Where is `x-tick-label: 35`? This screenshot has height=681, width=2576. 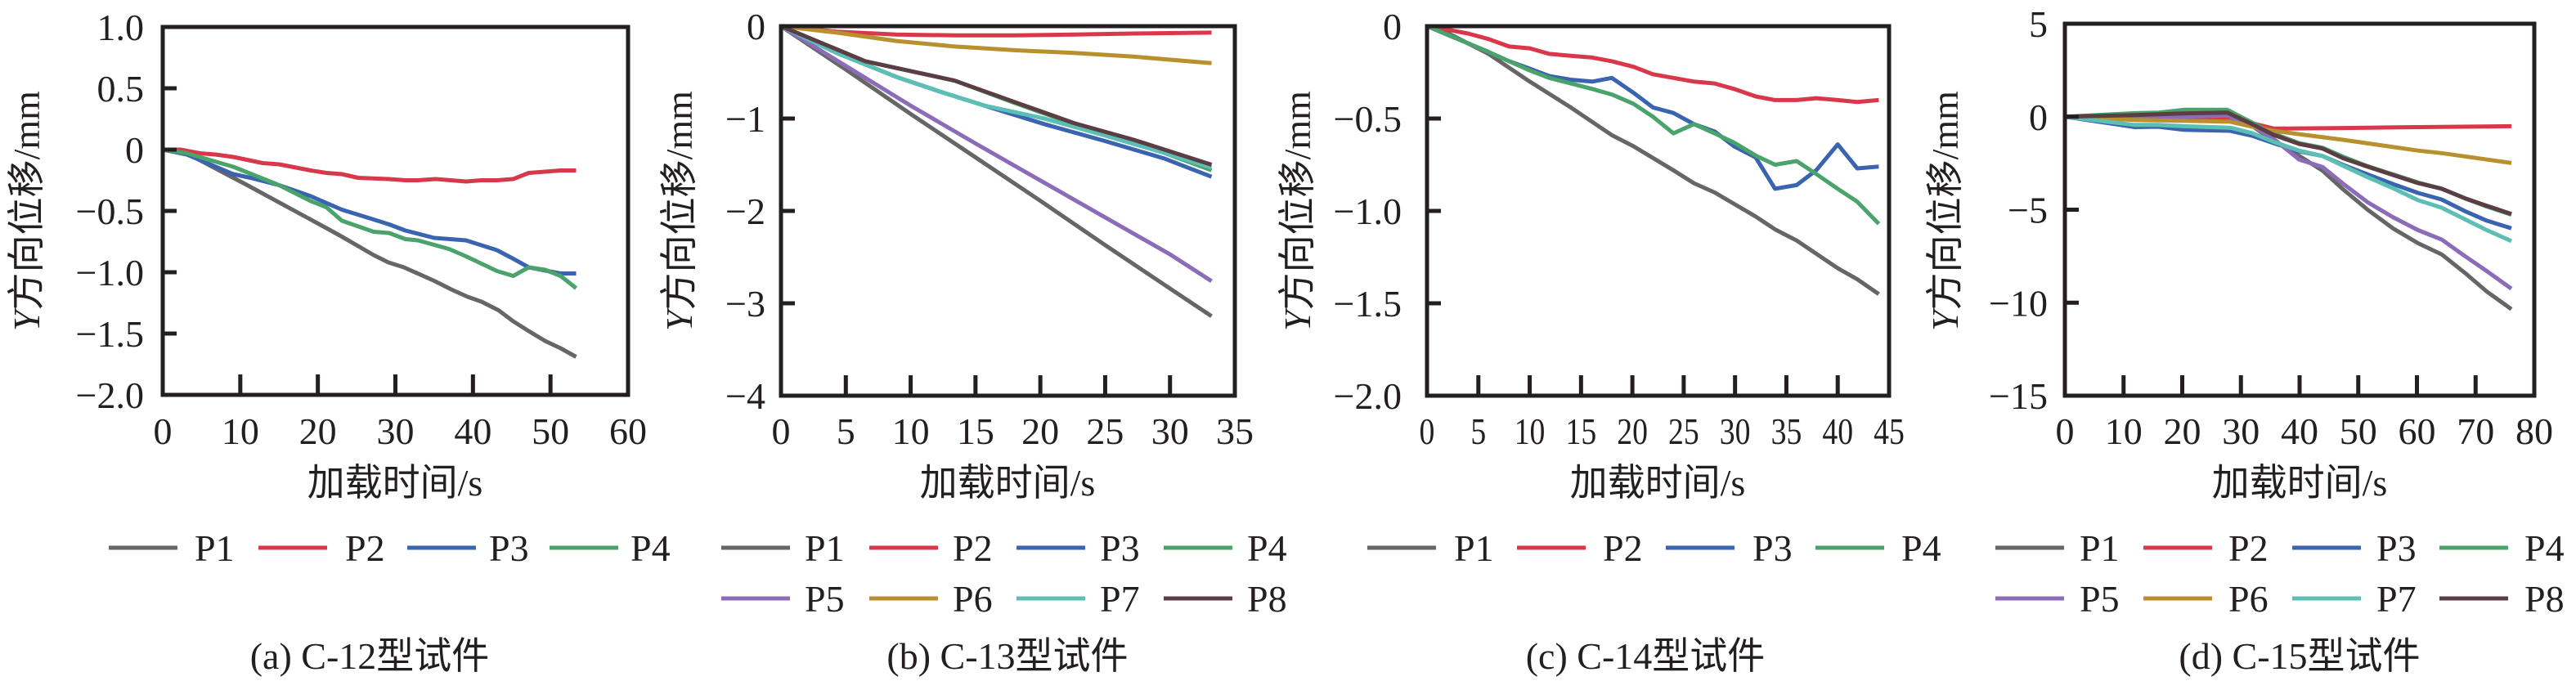
x-tick-label: 35 is located at coordinates (1235, 431).